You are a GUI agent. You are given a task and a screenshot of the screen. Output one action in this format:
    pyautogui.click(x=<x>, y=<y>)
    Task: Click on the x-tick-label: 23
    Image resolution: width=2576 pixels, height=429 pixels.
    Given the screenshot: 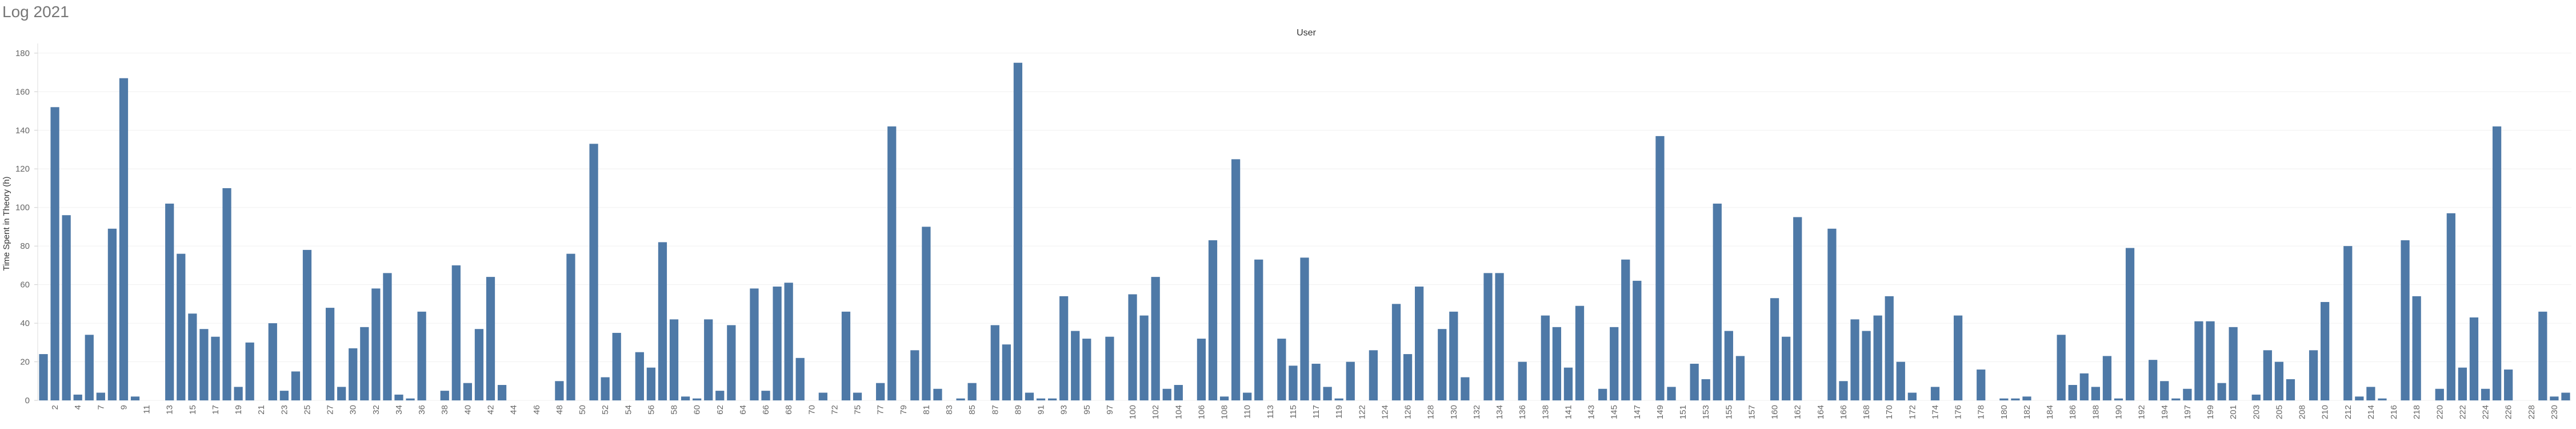 What is the action you would take?
    pyautogui.click(x=284, y=410)
    